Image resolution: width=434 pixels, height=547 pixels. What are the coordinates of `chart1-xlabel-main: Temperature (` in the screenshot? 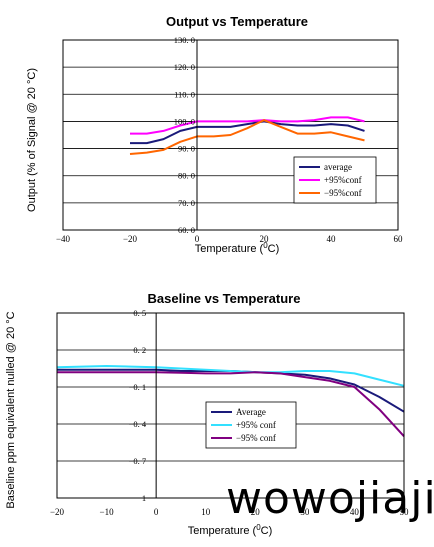 It's located at (229, 249).